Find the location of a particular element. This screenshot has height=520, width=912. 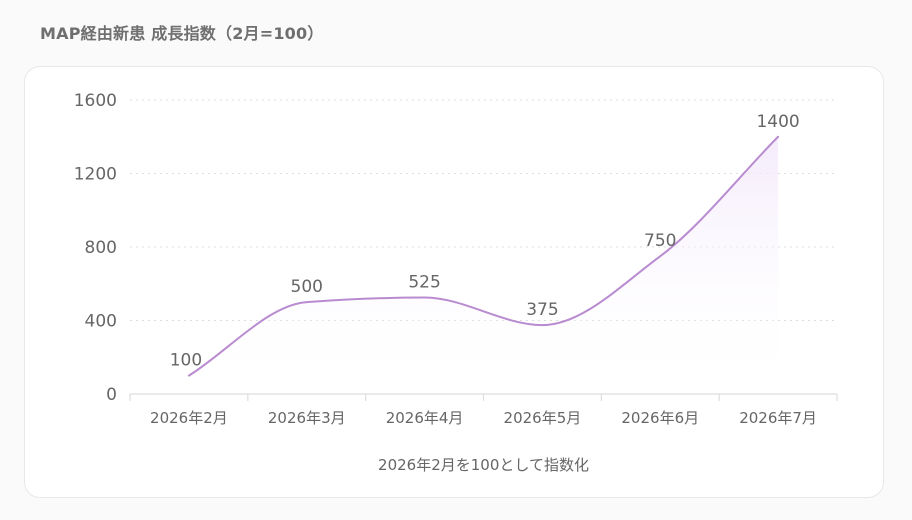

x-axis-title: 2026年2月を100として指数化 is located at coordinates (483, 465).